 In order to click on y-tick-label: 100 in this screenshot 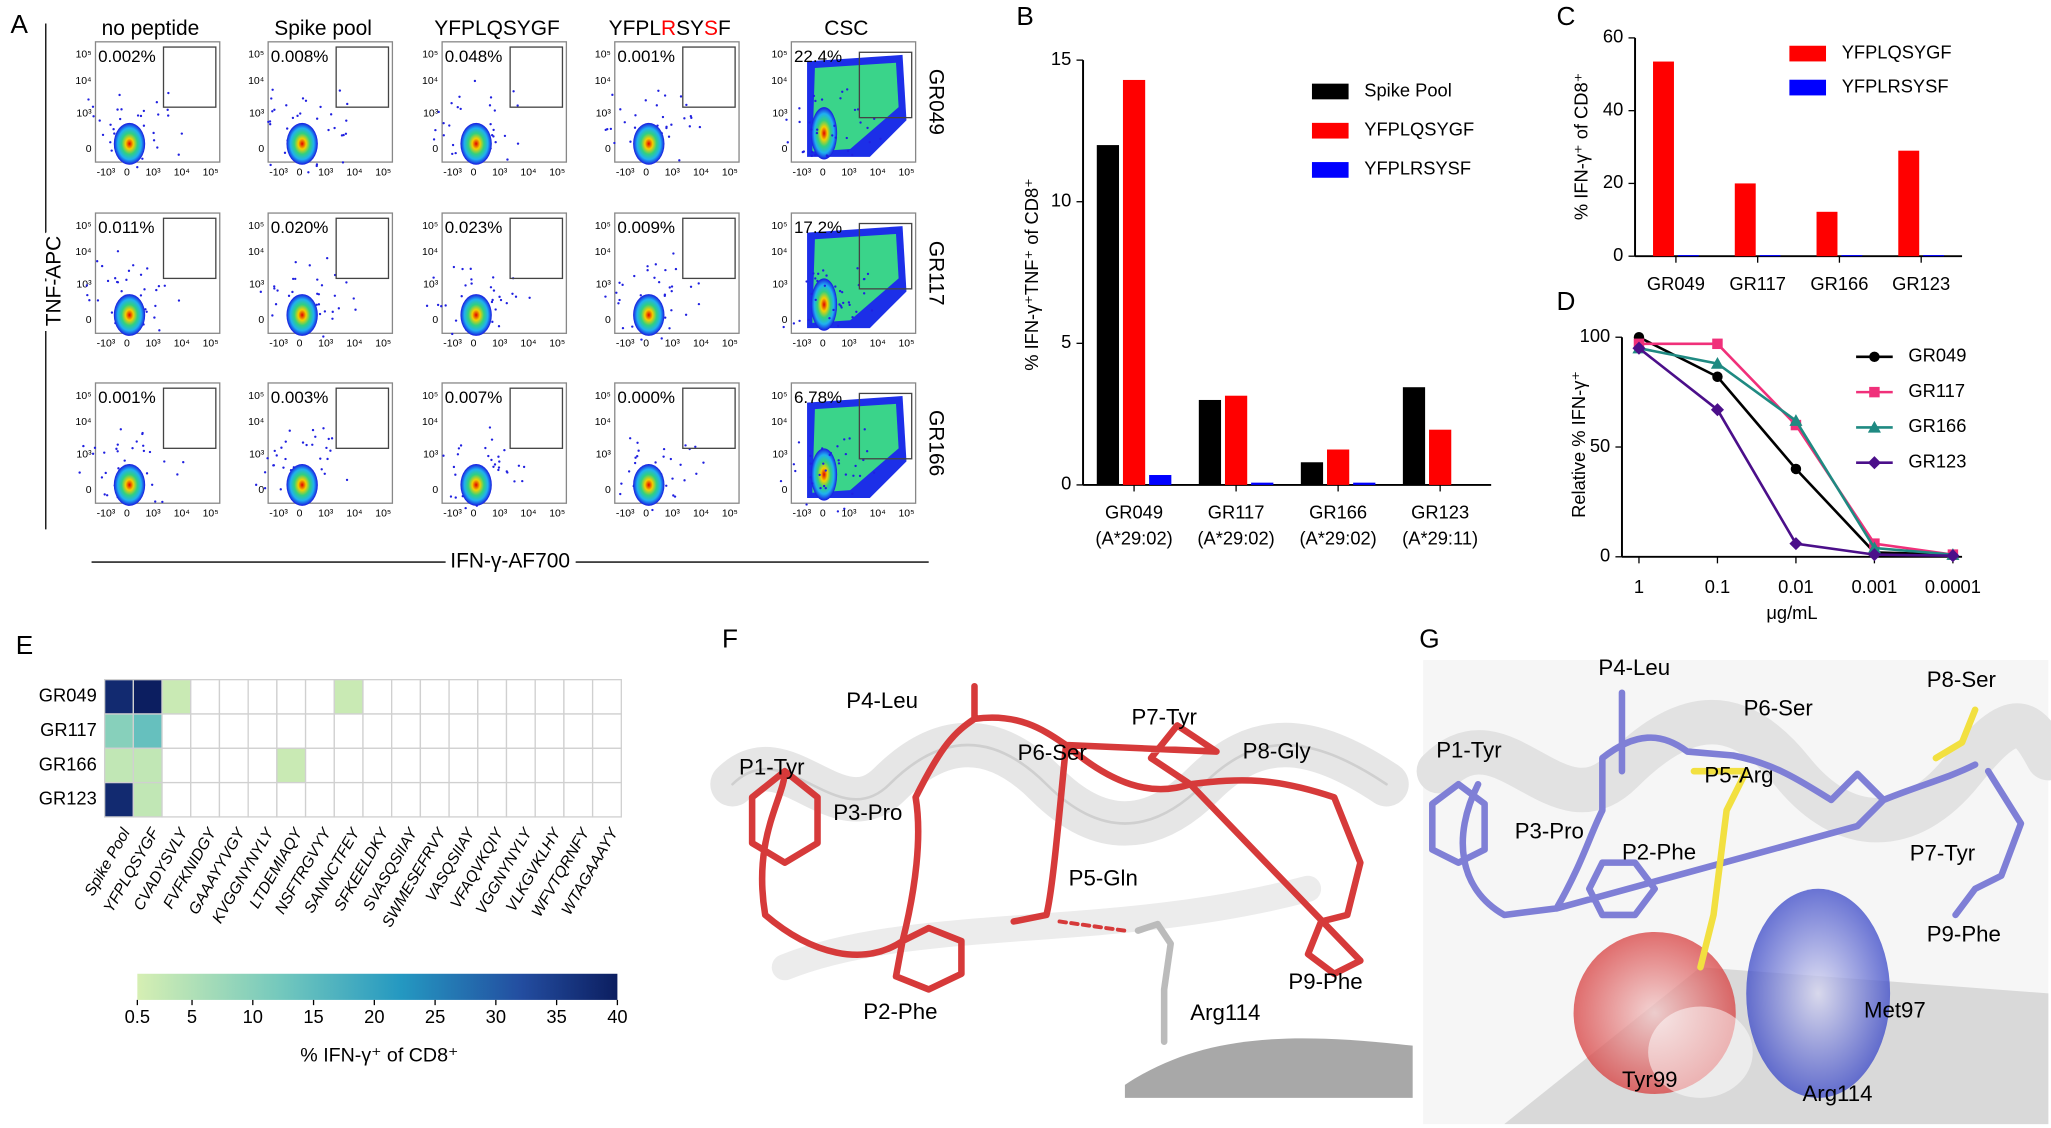, I will do `click(1595, 335)`.